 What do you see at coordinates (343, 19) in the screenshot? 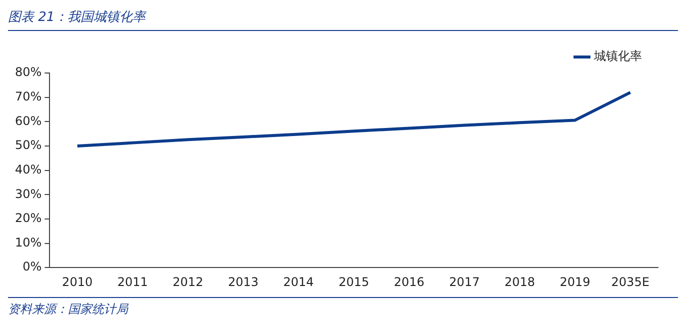
I see `chart-title: 图表 21：我国城镇化率` at bounding box center [343, 19].